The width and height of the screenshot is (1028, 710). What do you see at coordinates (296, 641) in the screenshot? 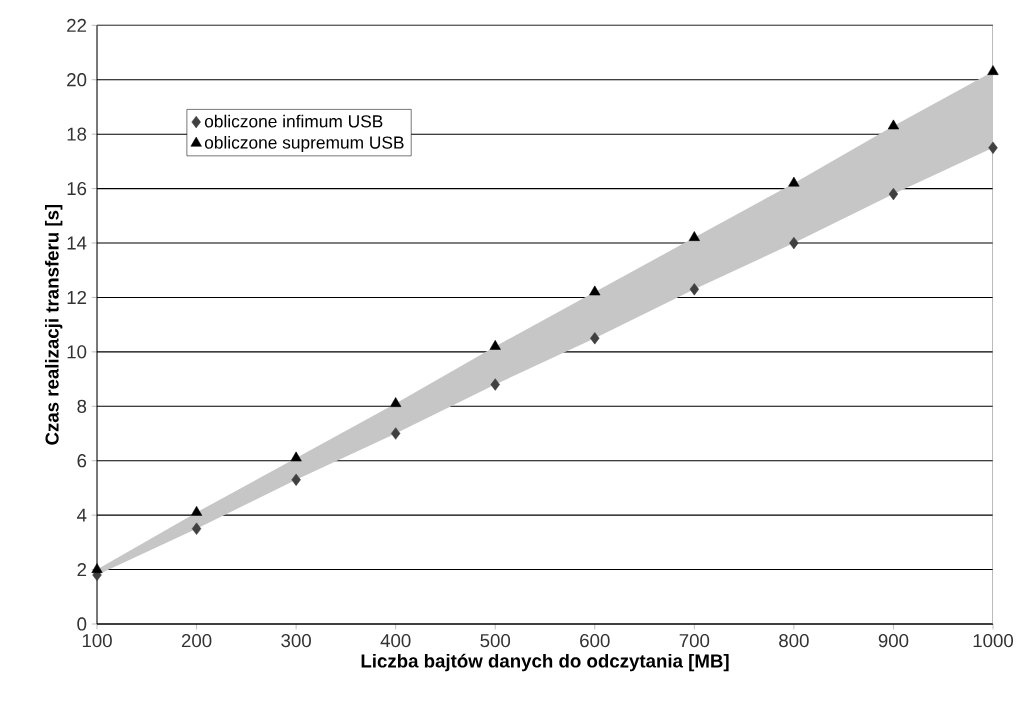
I see `x-tick-label: 300` at bounding box center [296, 641].